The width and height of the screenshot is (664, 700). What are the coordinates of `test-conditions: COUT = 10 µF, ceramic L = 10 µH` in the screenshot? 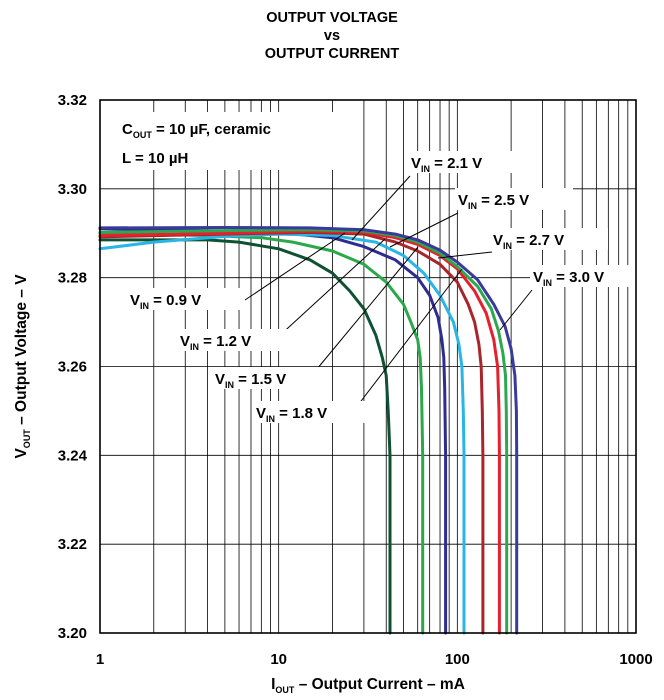 It's located at (231, 141).